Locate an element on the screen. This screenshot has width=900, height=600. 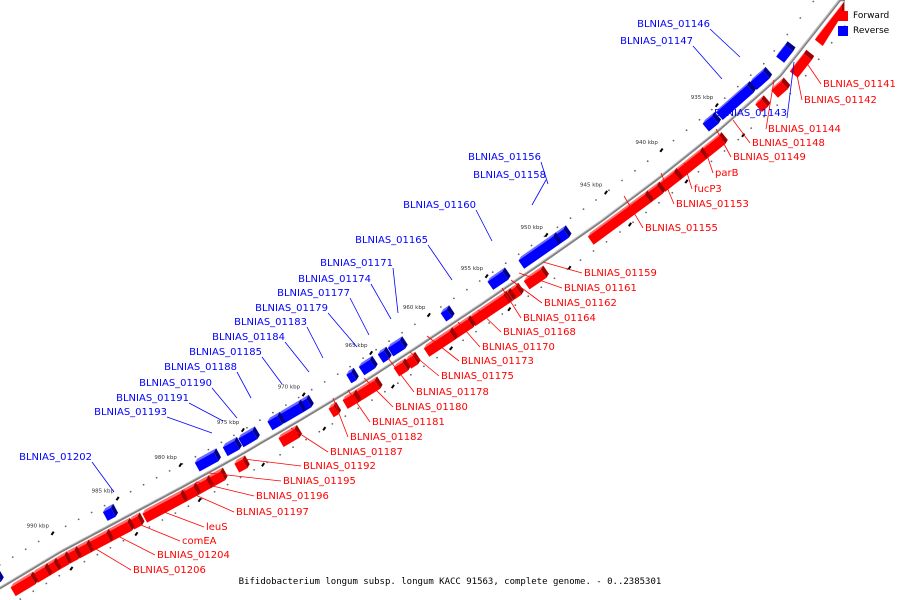
label-blnias-01175: BLNIAS_01175 is located at coordinates (477, 376).